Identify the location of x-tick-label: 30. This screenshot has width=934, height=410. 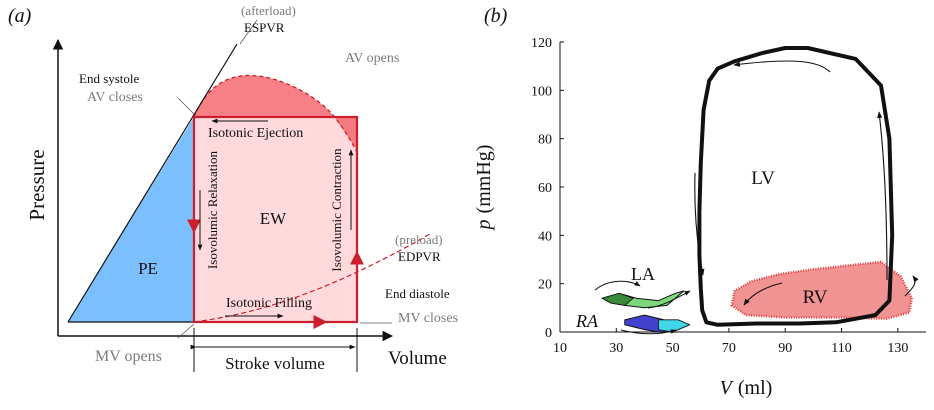
(616, 348).